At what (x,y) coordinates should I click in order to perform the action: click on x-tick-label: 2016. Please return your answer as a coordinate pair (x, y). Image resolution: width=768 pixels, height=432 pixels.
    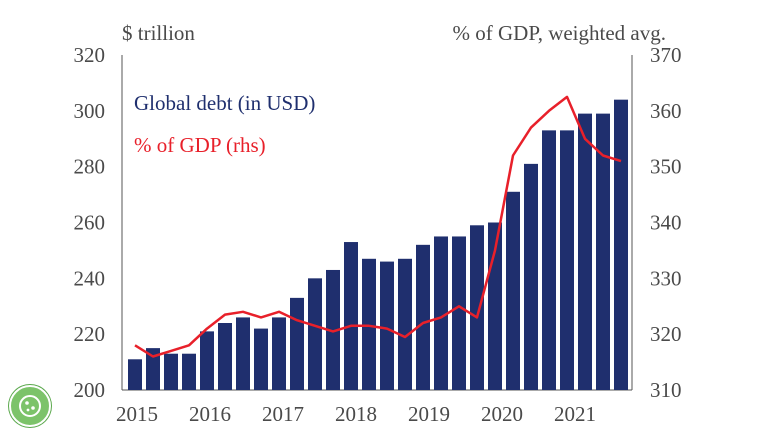
    Looking at the image, I should click on (210, 414).